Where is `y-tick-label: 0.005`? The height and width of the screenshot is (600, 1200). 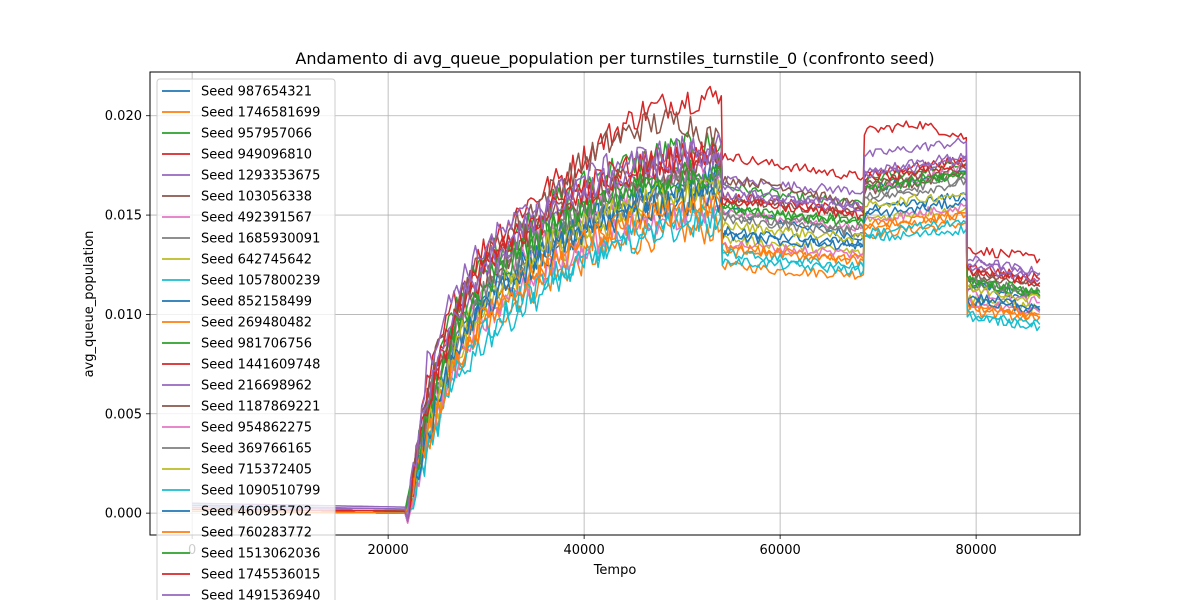 y-tick-label: 0.005 is located at coordinates (123, 414).